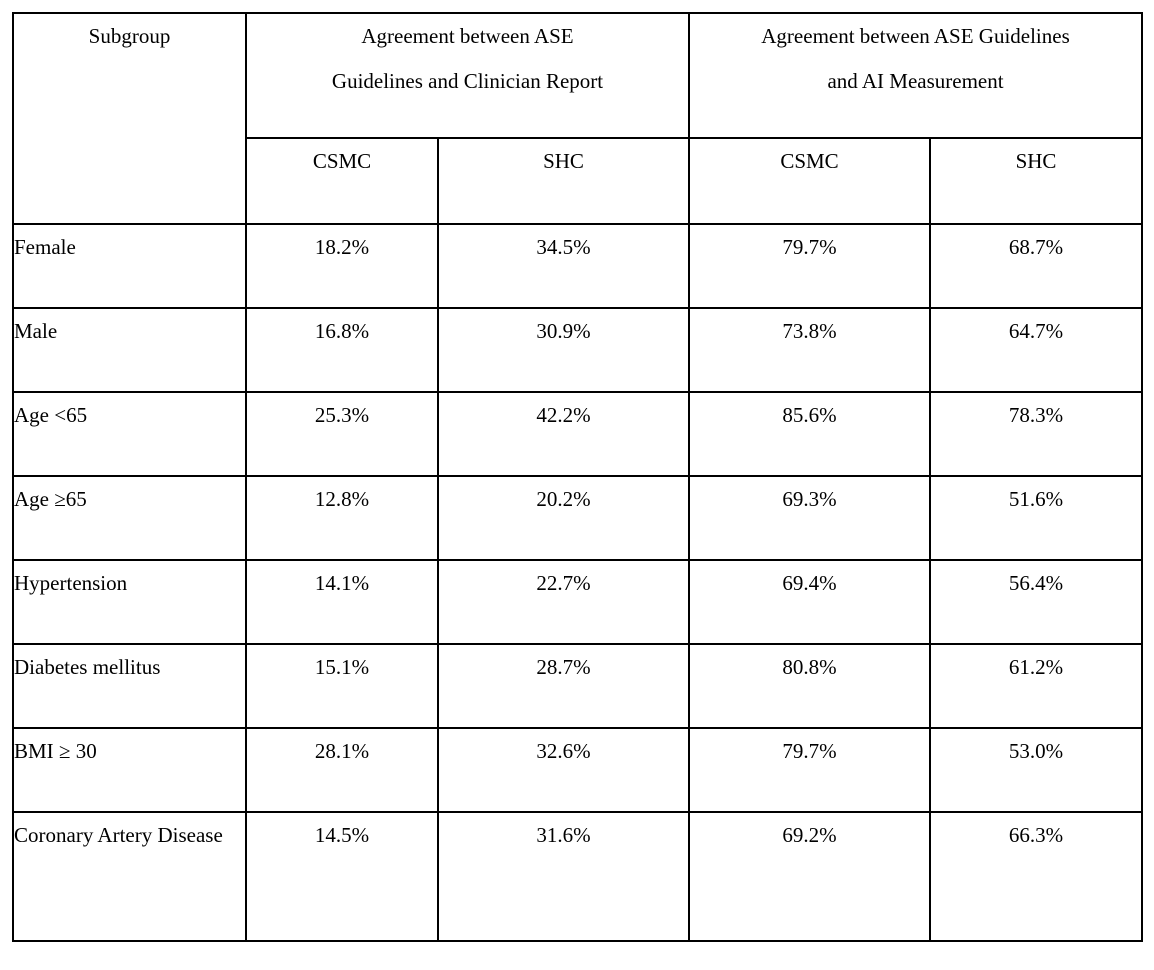 The width and height of the screenshot is (1154, 970). What do you see at coordinates (1036, 518) in the screenshot?
I see `value-cell: 51.6%` at bounding box center [1036, 518].